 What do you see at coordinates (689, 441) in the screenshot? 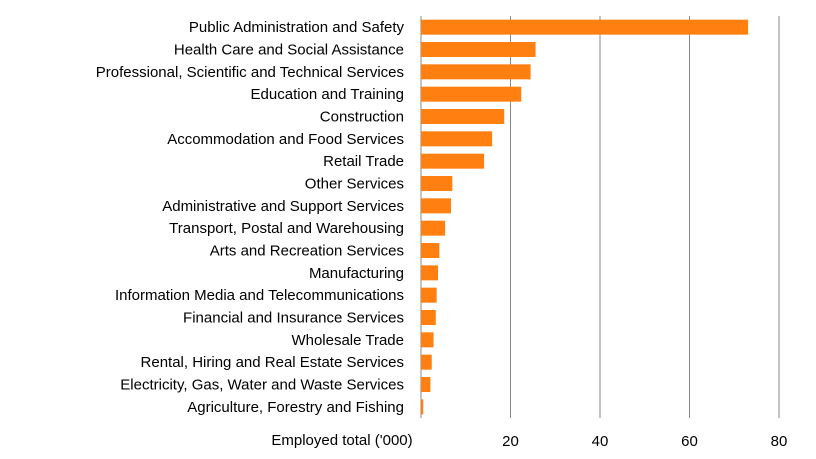
I see `x-tick-label: 60` at bounding box center [689, 441].